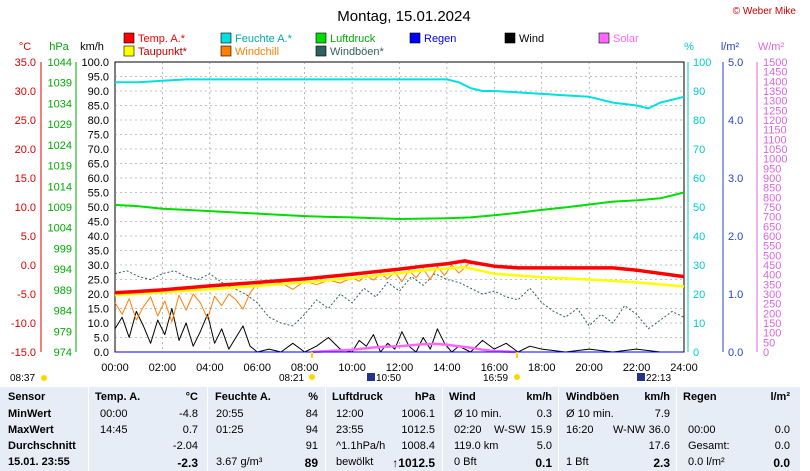 The width and height of the screenshot is (810, 471). I want to click on hum-tick: 30, so click(699, 266).